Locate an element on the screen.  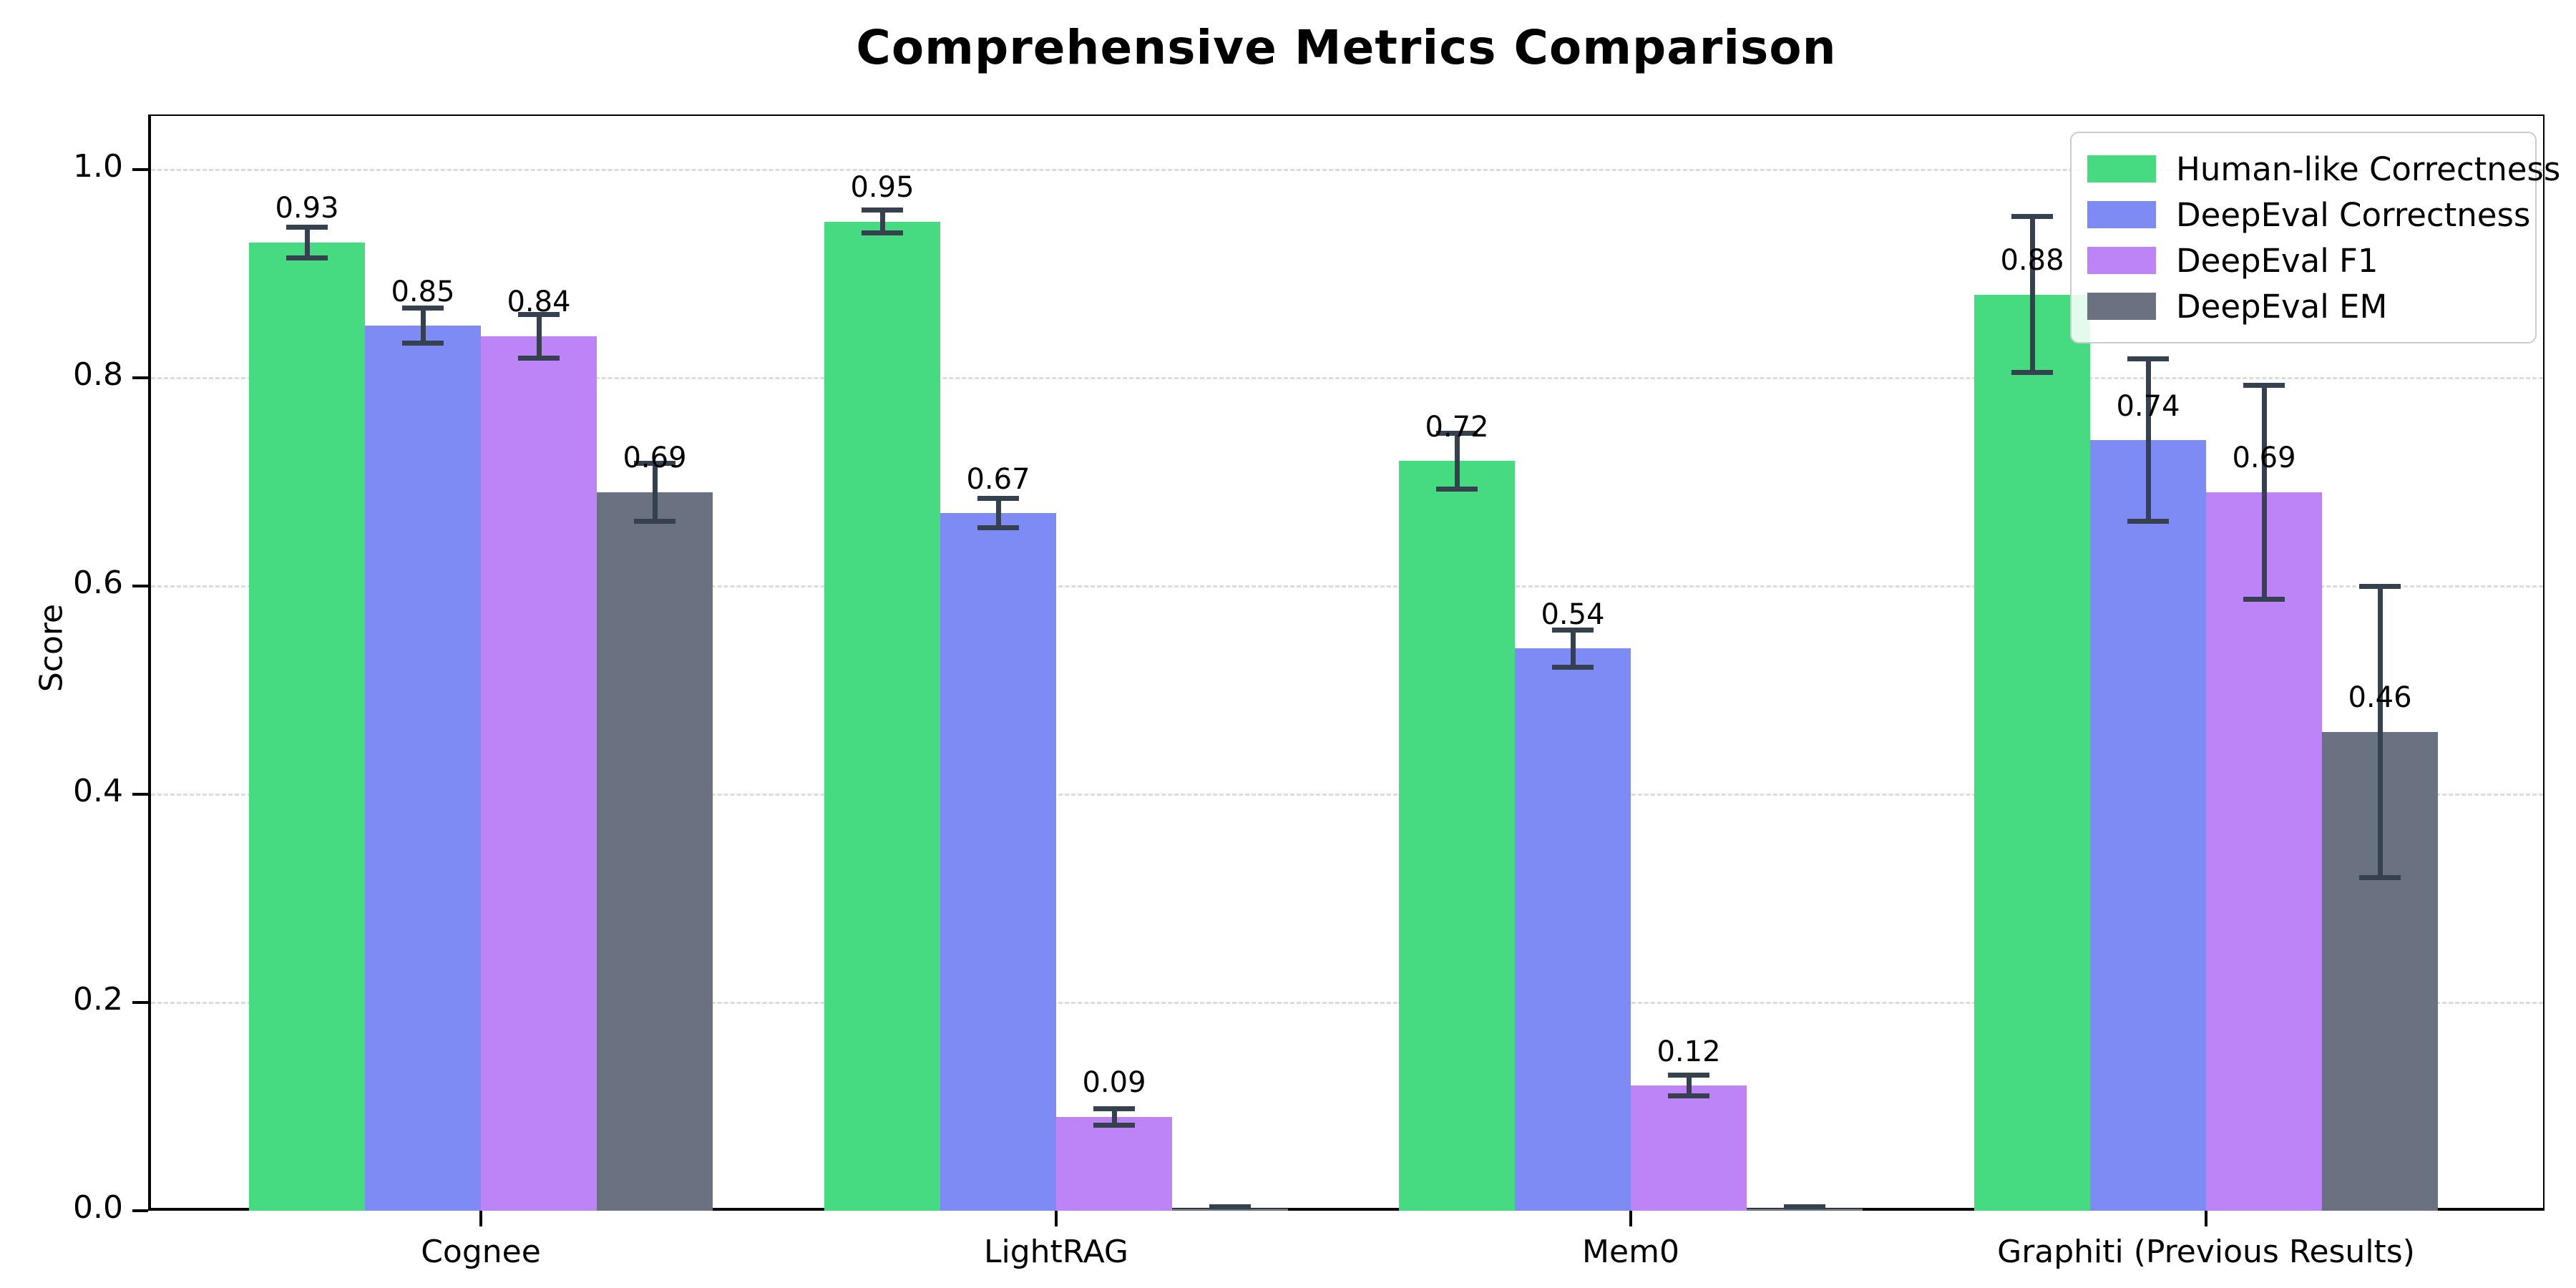
x-tick-label-mem0: Mem0 is located at coordinates (1630, 1252).